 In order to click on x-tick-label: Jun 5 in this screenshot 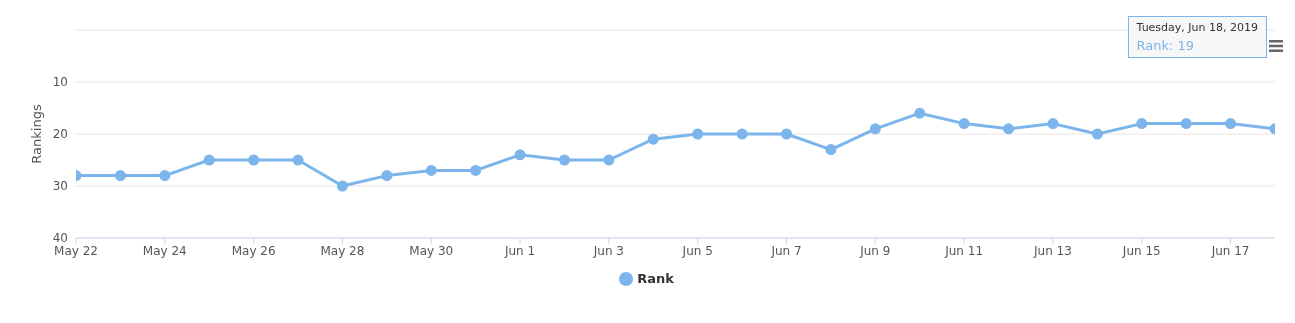, I will do `click(697, 250)`.